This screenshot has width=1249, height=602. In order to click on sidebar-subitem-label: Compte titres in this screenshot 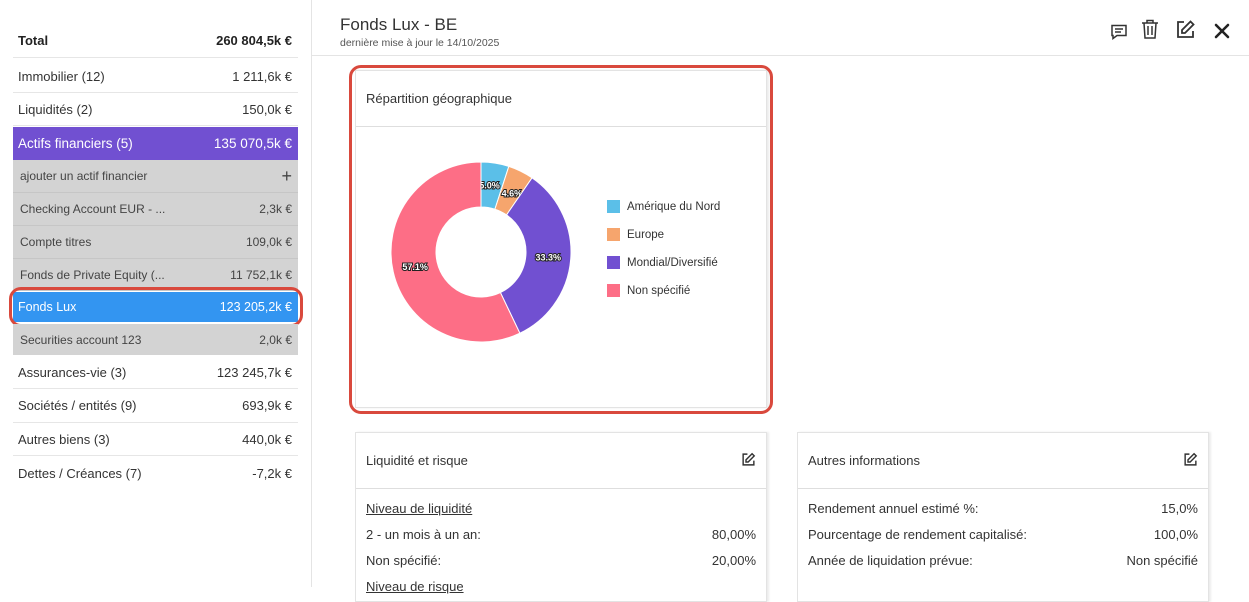, I will do `click(56, 242)`.